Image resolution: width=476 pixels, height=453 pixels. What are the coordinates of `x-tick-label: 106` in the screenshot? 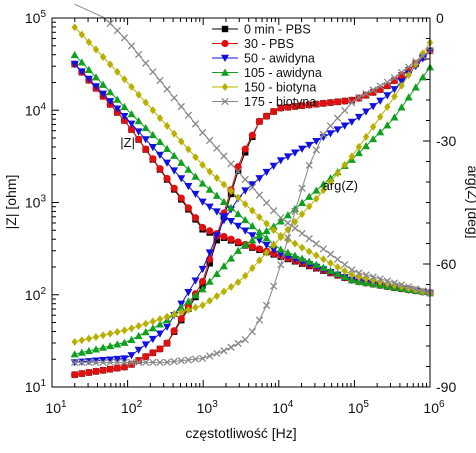 It's located at (434, 407).